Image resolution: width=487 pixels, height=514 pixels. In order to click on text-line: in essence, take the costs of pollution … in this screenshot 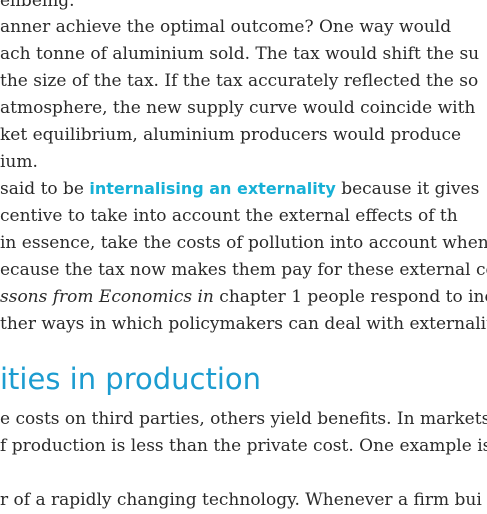, I will do `click(243, 243)`.